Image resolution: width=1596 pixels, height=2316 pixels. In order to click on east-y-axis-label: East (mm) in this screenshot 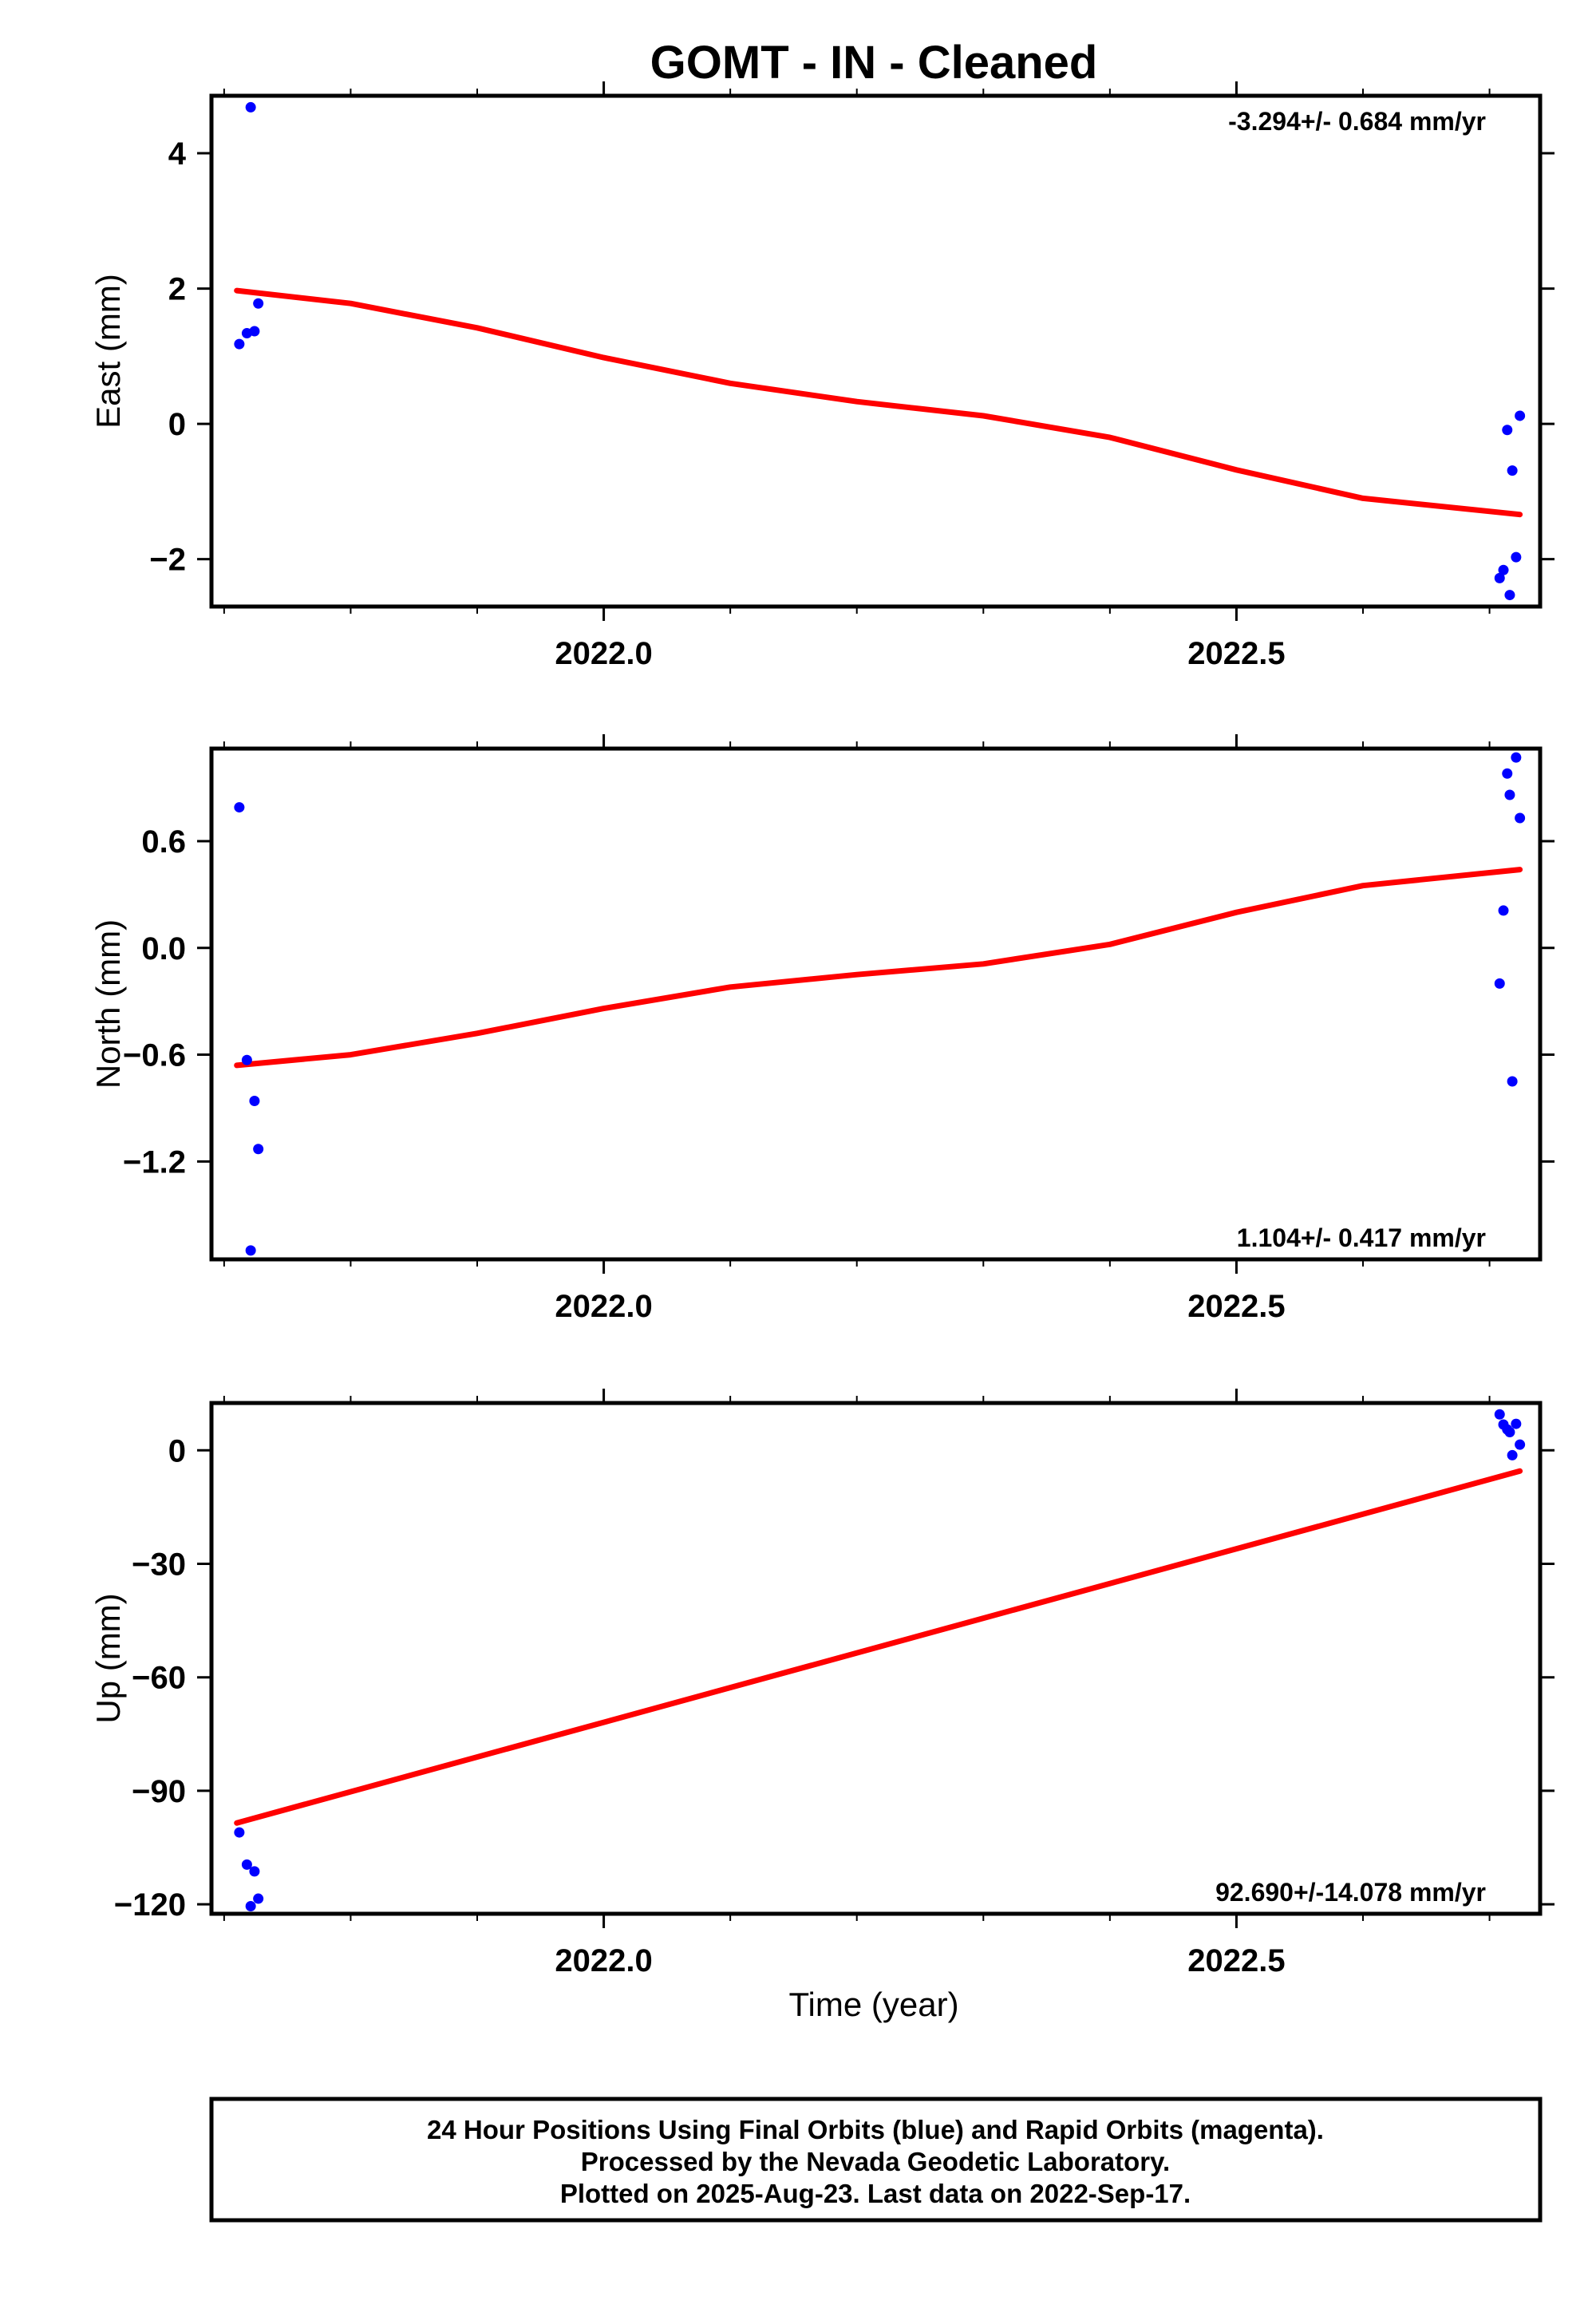, I will do `click(108, 351)`.